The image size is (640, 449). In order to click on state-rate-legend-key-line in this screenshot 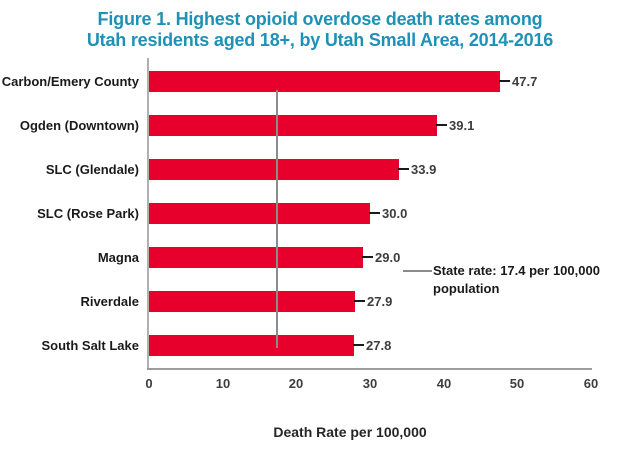, I will do `click(417, 271)`.